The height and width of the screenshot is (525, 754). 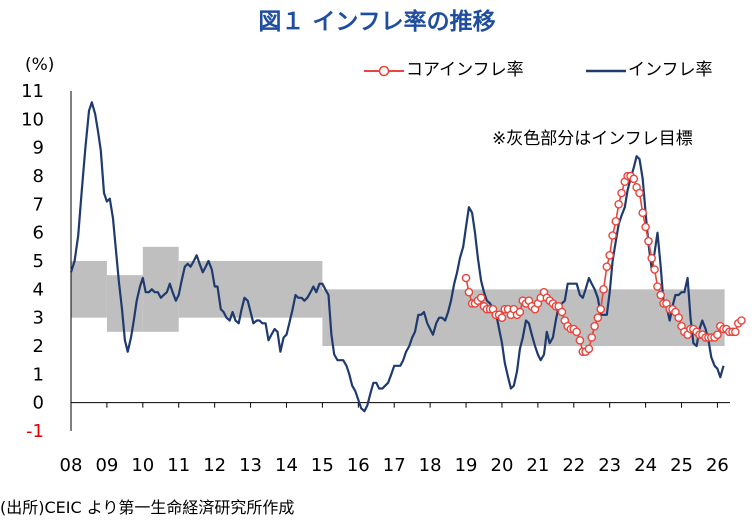 What do you see at coordinates (214, 465) in the screenshot?
I see `x-tick-label: 12` at bounding box center [214, 465].